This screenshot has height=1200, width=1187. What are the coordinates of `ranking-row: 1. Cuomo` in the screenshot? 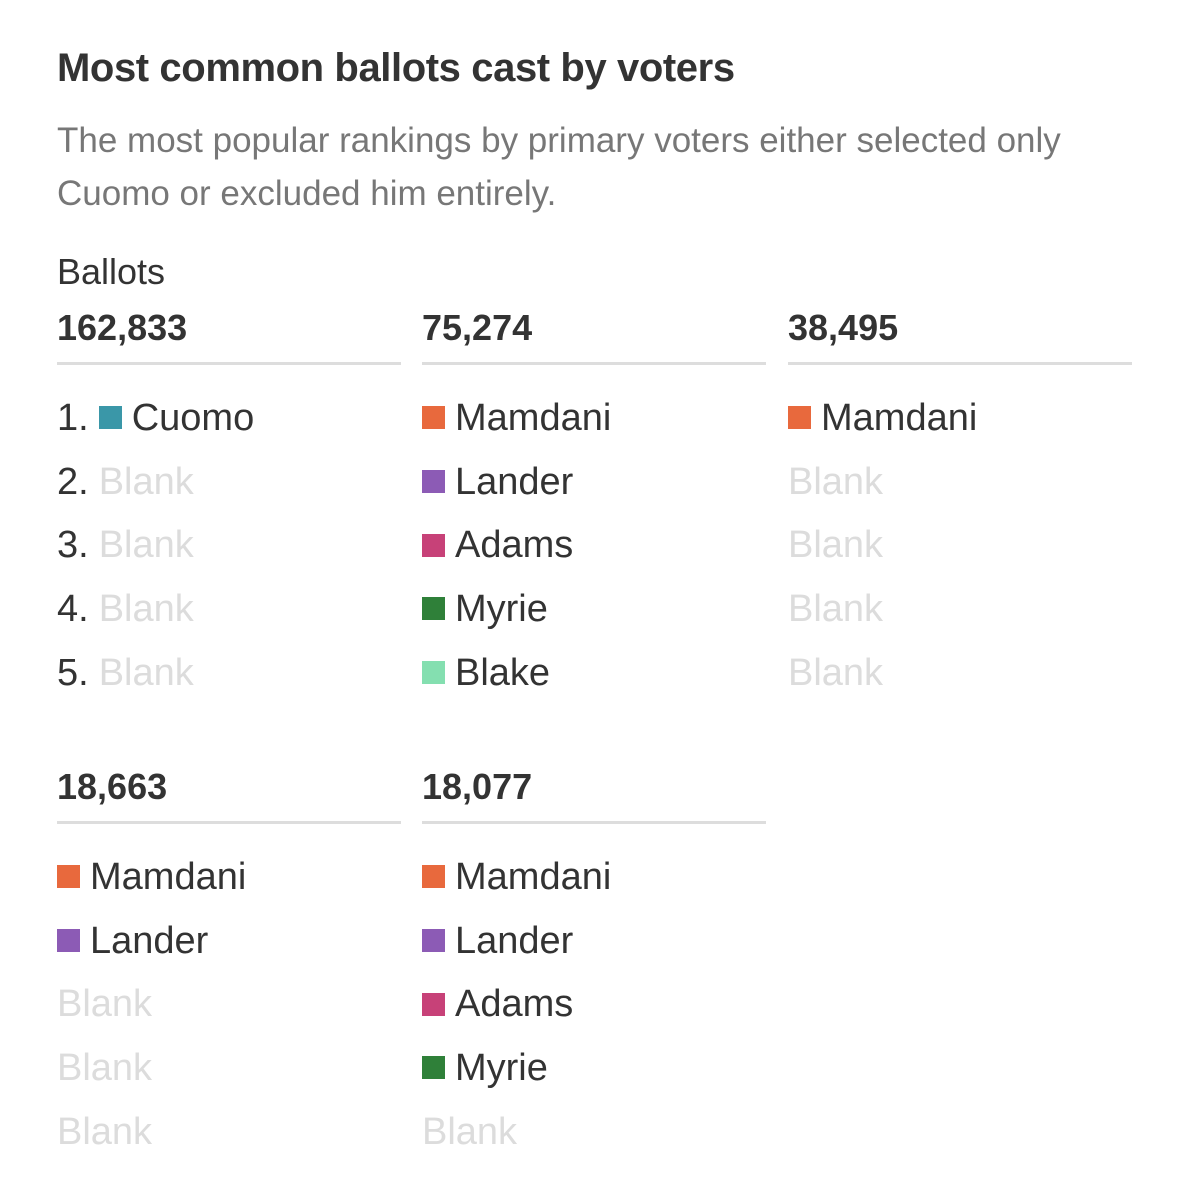 It's located at (229, 418).